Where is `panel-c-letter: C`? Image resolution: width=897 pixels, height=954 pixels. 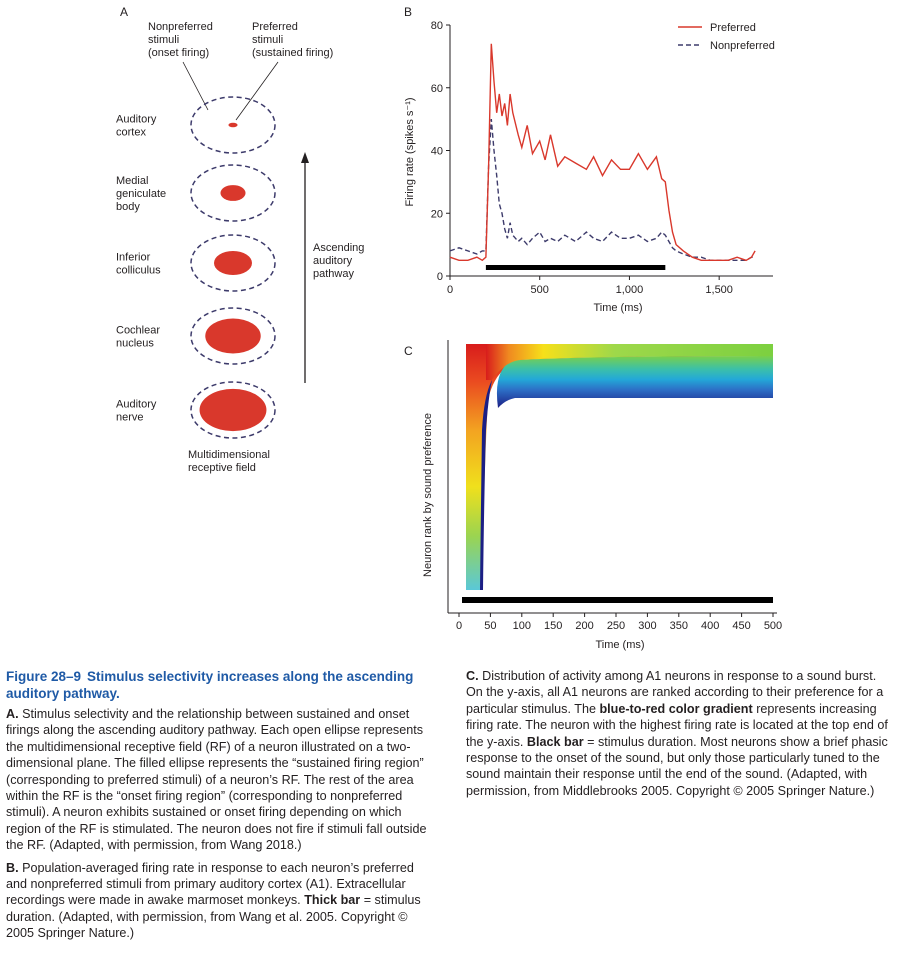 panel-c-letter: C is located at coordinates (408, 351).